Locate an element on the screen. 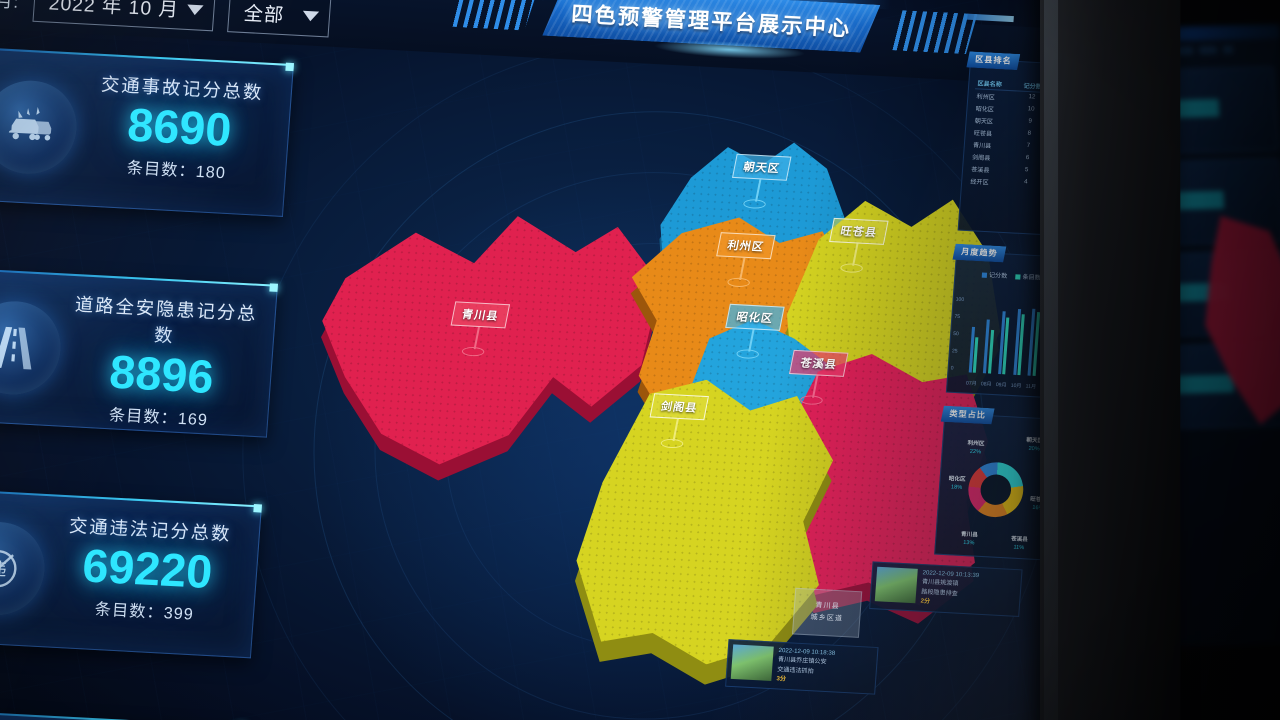  cell: 4 is located at coordinates (1025, 181).